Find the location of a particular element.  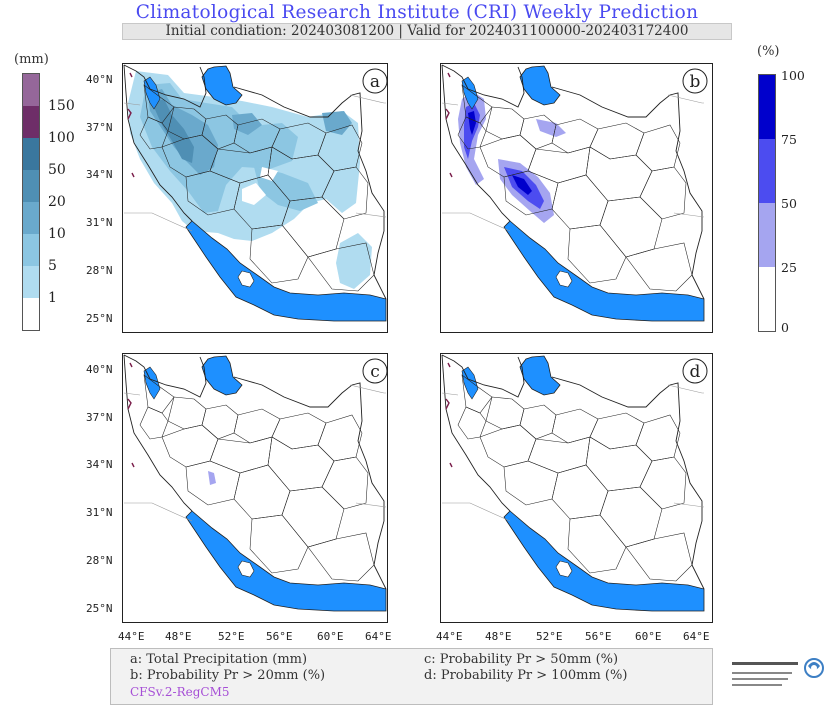

legend-item-c: c: Probability Pr > 50mm (%) is located at coordinates (521, 659).